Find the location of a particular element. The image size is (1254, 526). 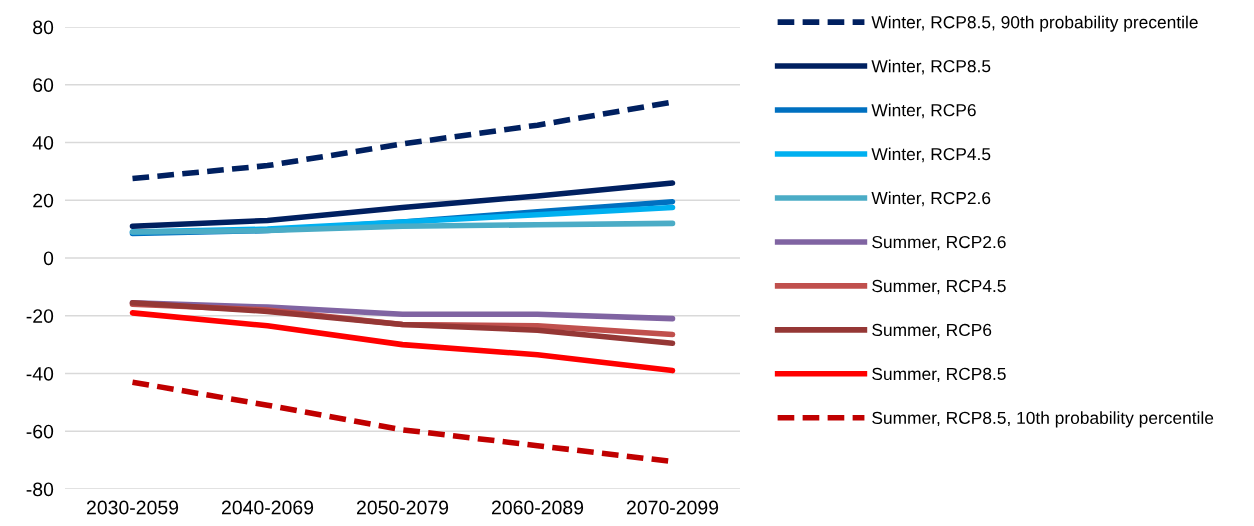

y-tick-label: -60 is located at coordinates (40, 431).